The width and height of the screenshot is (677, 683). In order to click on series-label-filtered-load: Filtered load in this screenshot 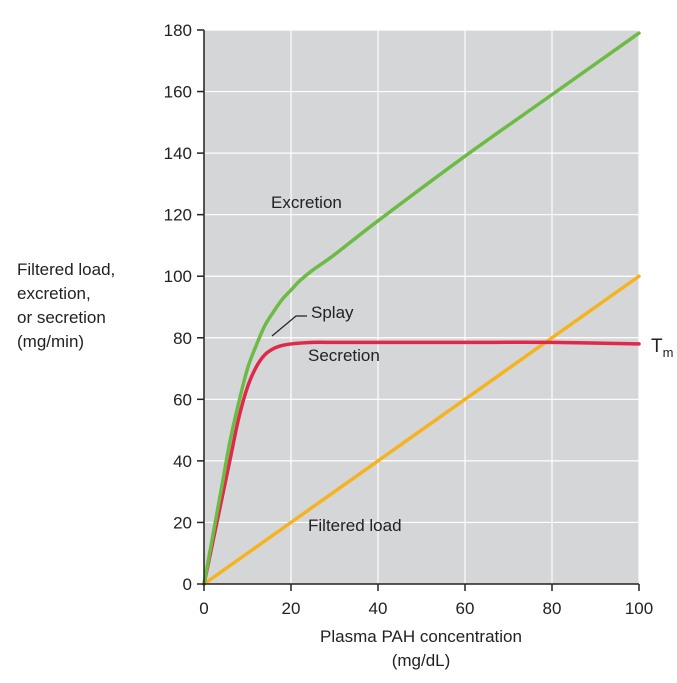, I will do `click(355, 525)`.